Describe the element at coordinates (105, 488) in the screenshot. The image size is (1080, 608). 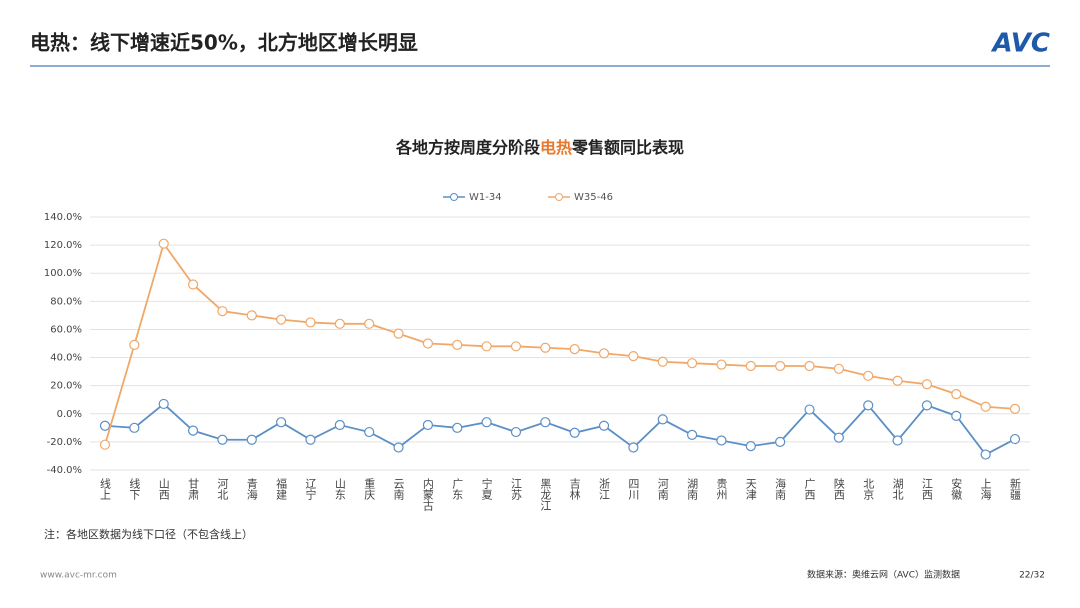
I see `x-tick-label: 线上` at that location.